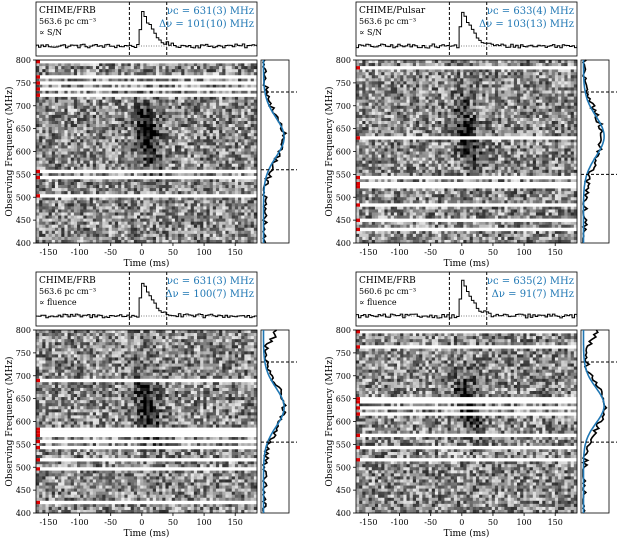 Image resolution: width=641 pixels, height=545 pixels. Describe the element at coordinates (555, 252) in the screenshot. I see `x-tick-label: 150` at that location.